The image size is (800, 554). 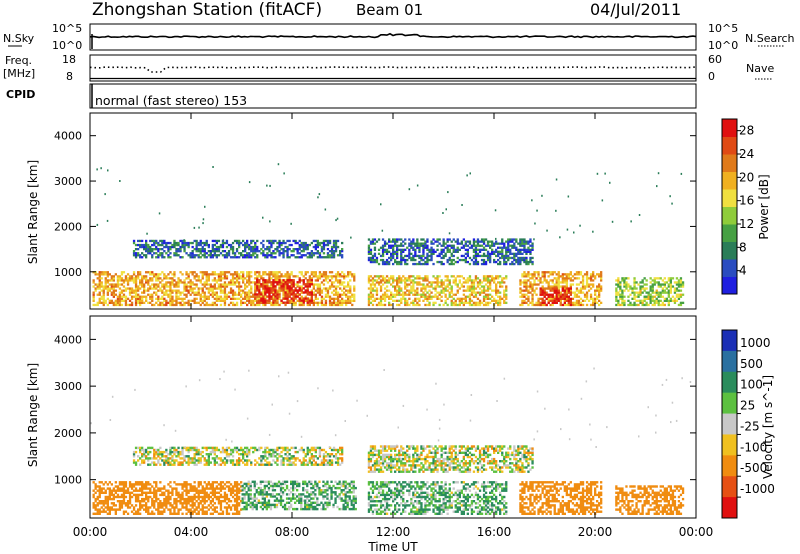 What do you see at coordinates (388, 68) in the screenshot?
I see `freq-strip: Freq. [MHz] 18 8 60 0 Nave` at bounding box center [388, 68].